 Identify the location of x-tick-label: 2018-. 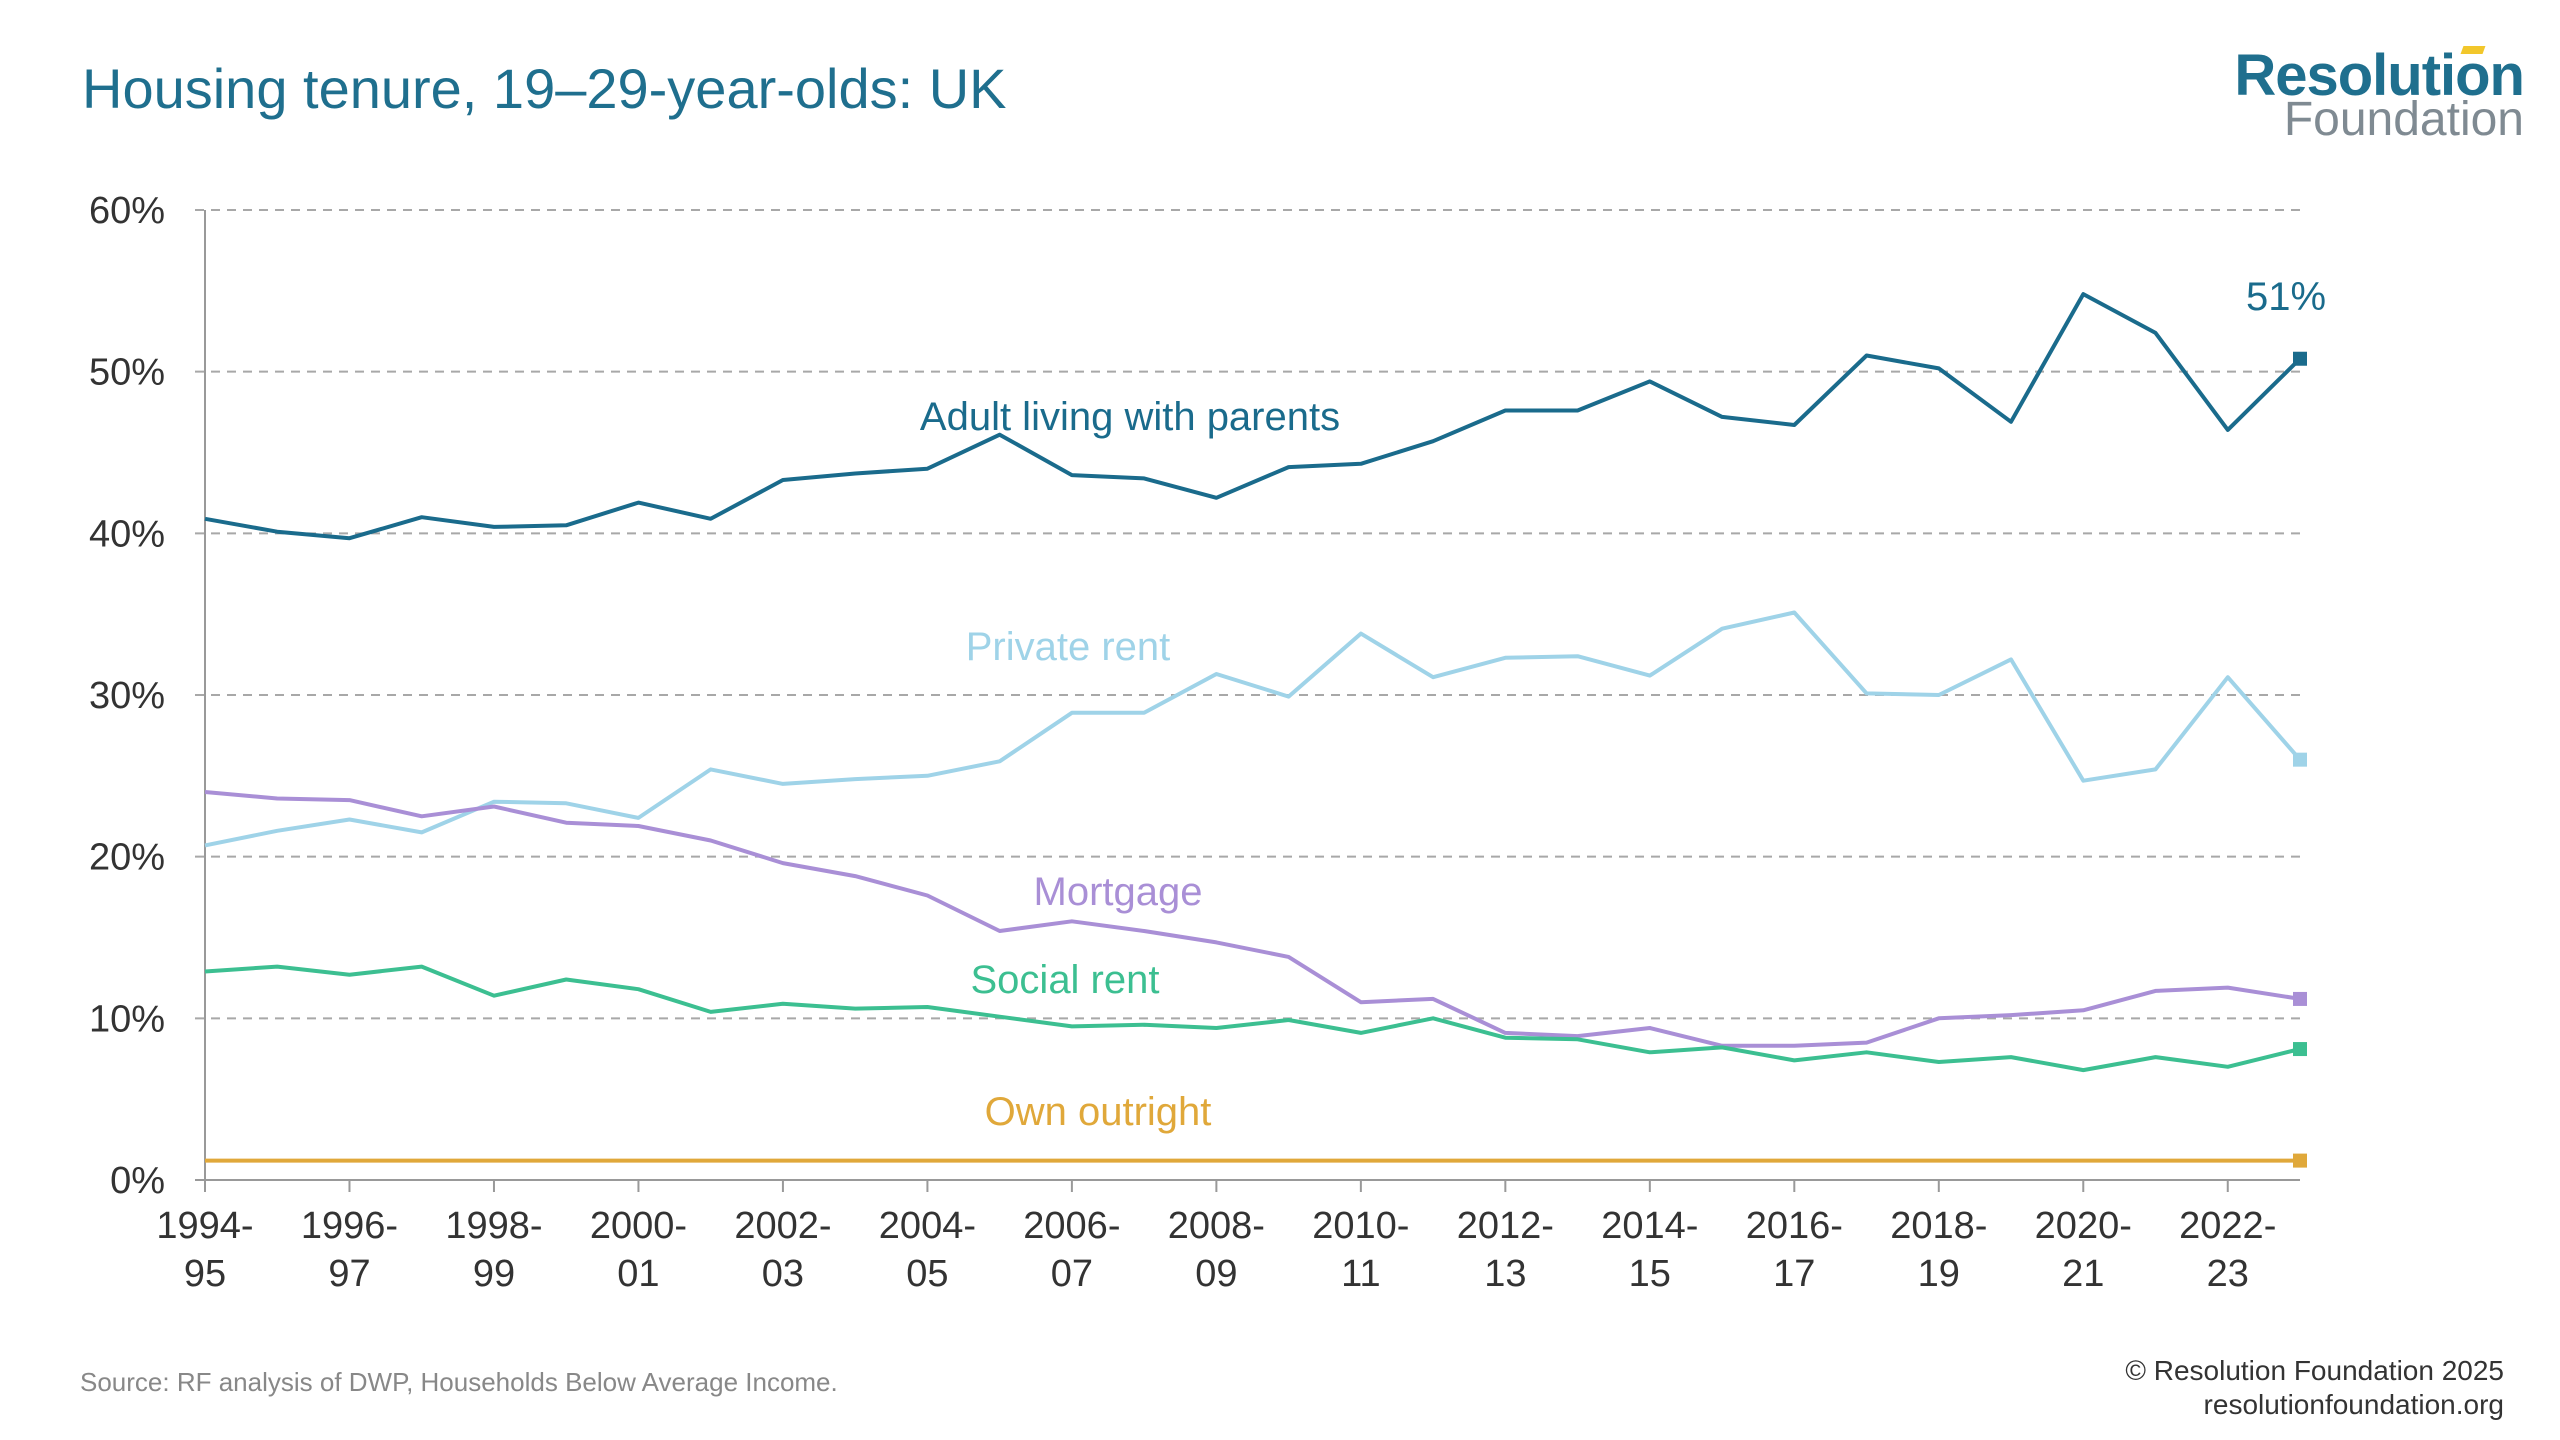
(1938, 1226).